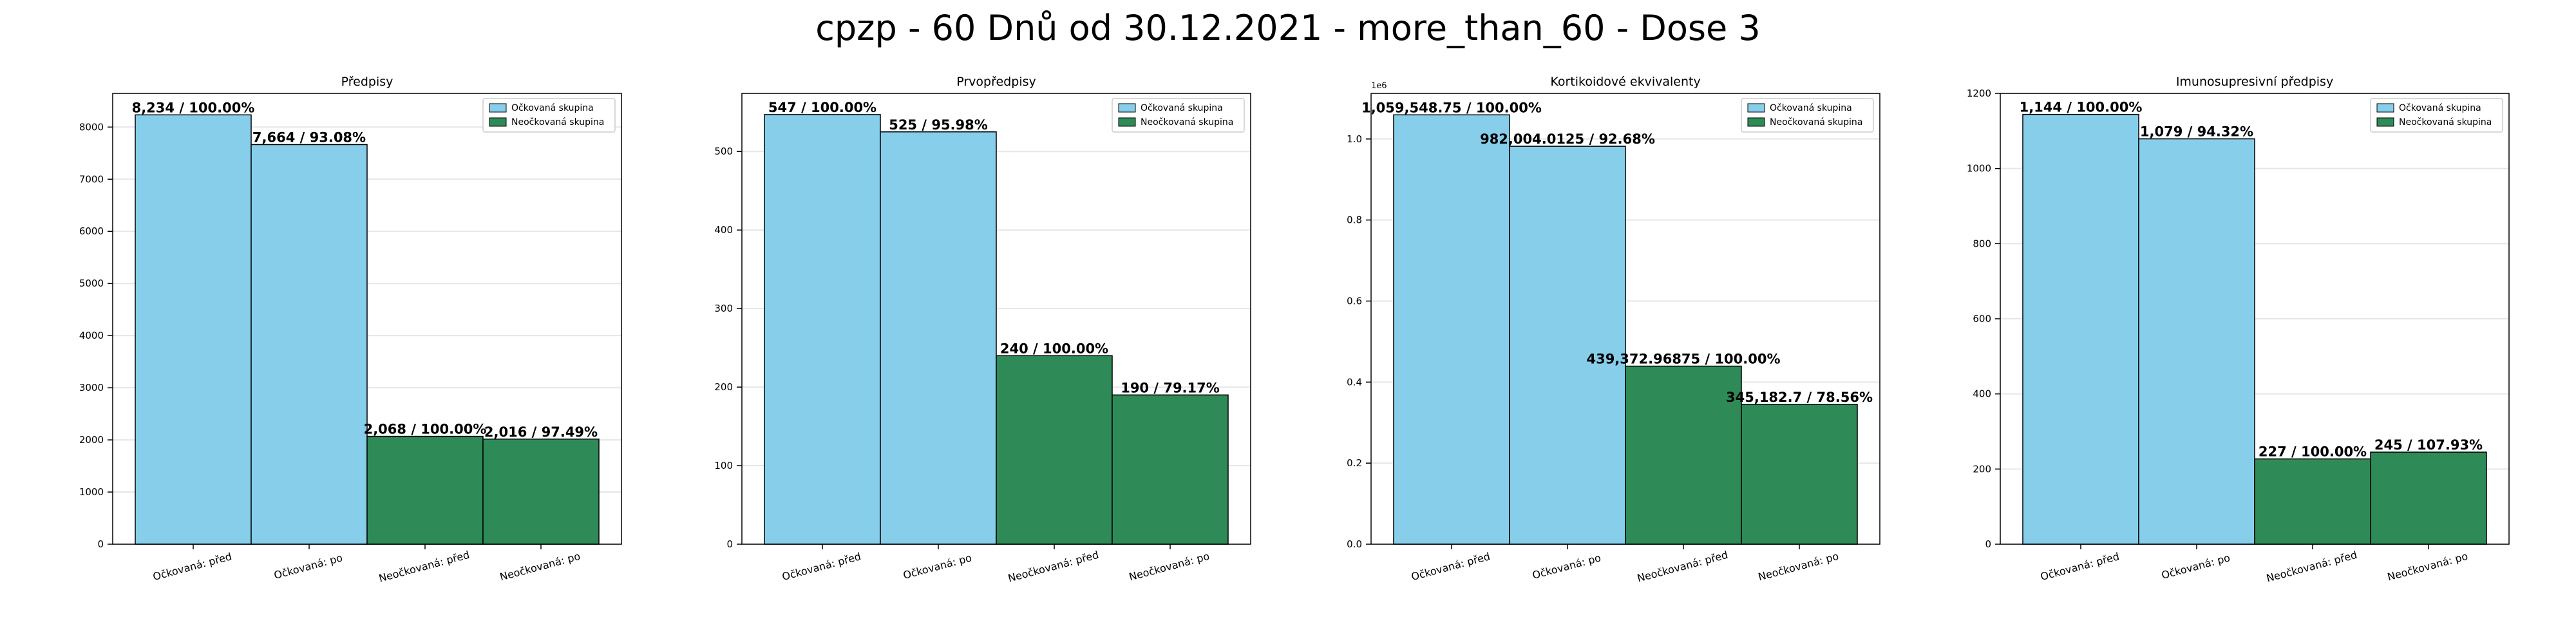  I want to click on y-tick-label: 0.6, so click(1354, 301).